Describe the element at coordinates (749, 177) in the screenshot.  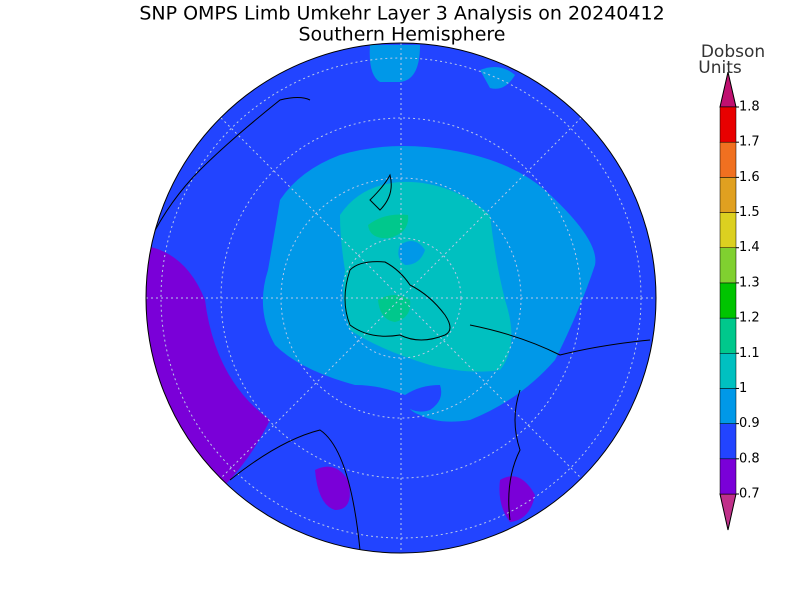
I see `colorbar-tick-label: 1.6` at that location.